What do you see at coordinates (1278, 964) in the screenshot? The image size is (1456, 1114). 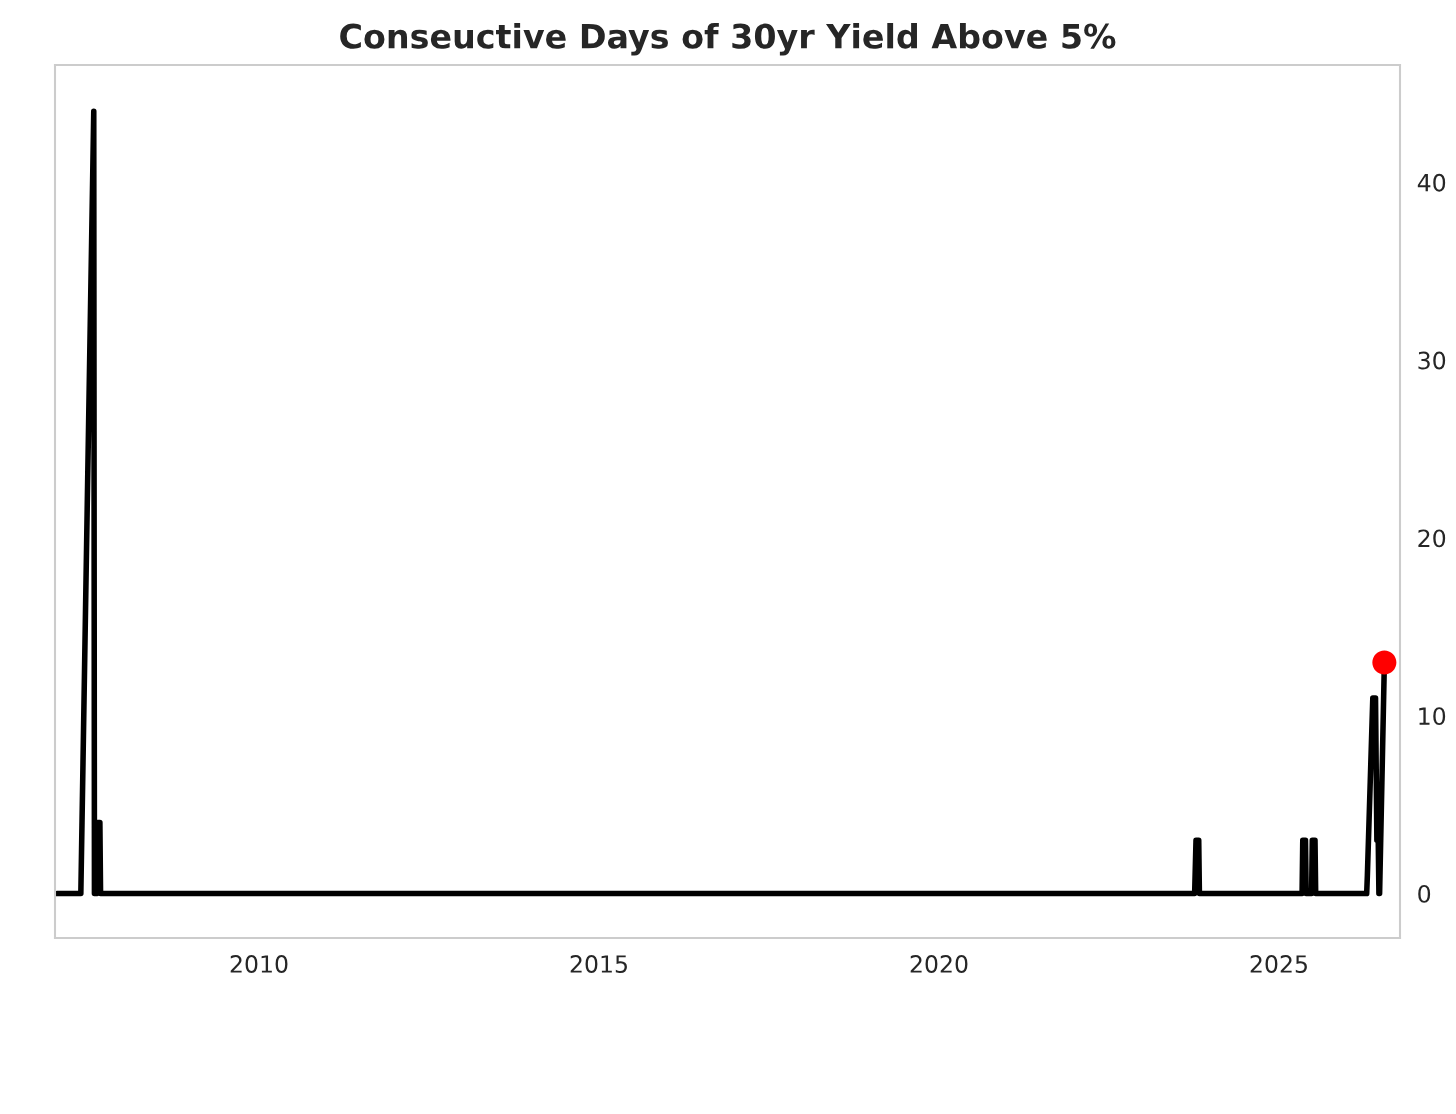 I see `x-tick-label: 2025` at bounding box center [1278, 964].